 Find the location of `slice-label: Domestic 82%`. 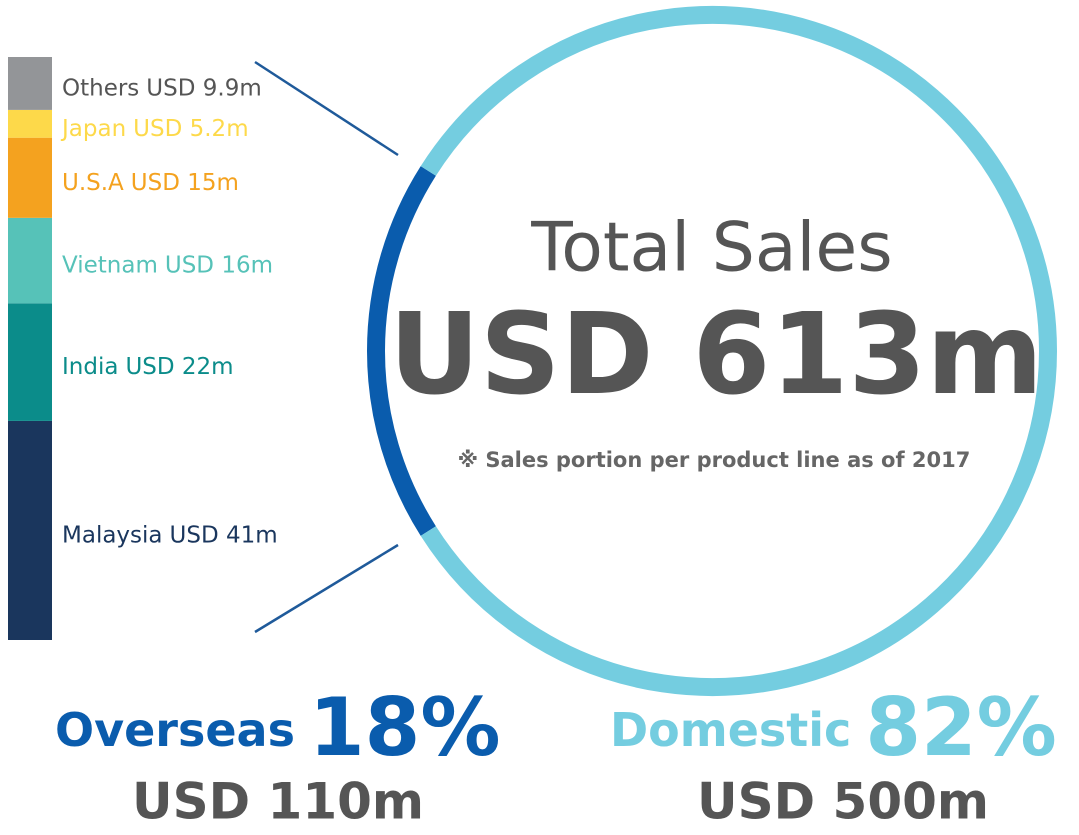

slice-label: Domestic 82% is located at coordinates (833, 727).